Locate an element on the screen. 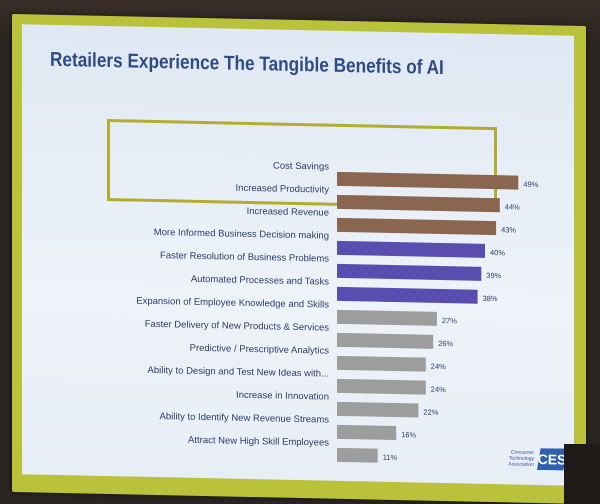 This screenshot has width=600, height=504. category-label: Cost Savings is located at coordinates (301, 166).